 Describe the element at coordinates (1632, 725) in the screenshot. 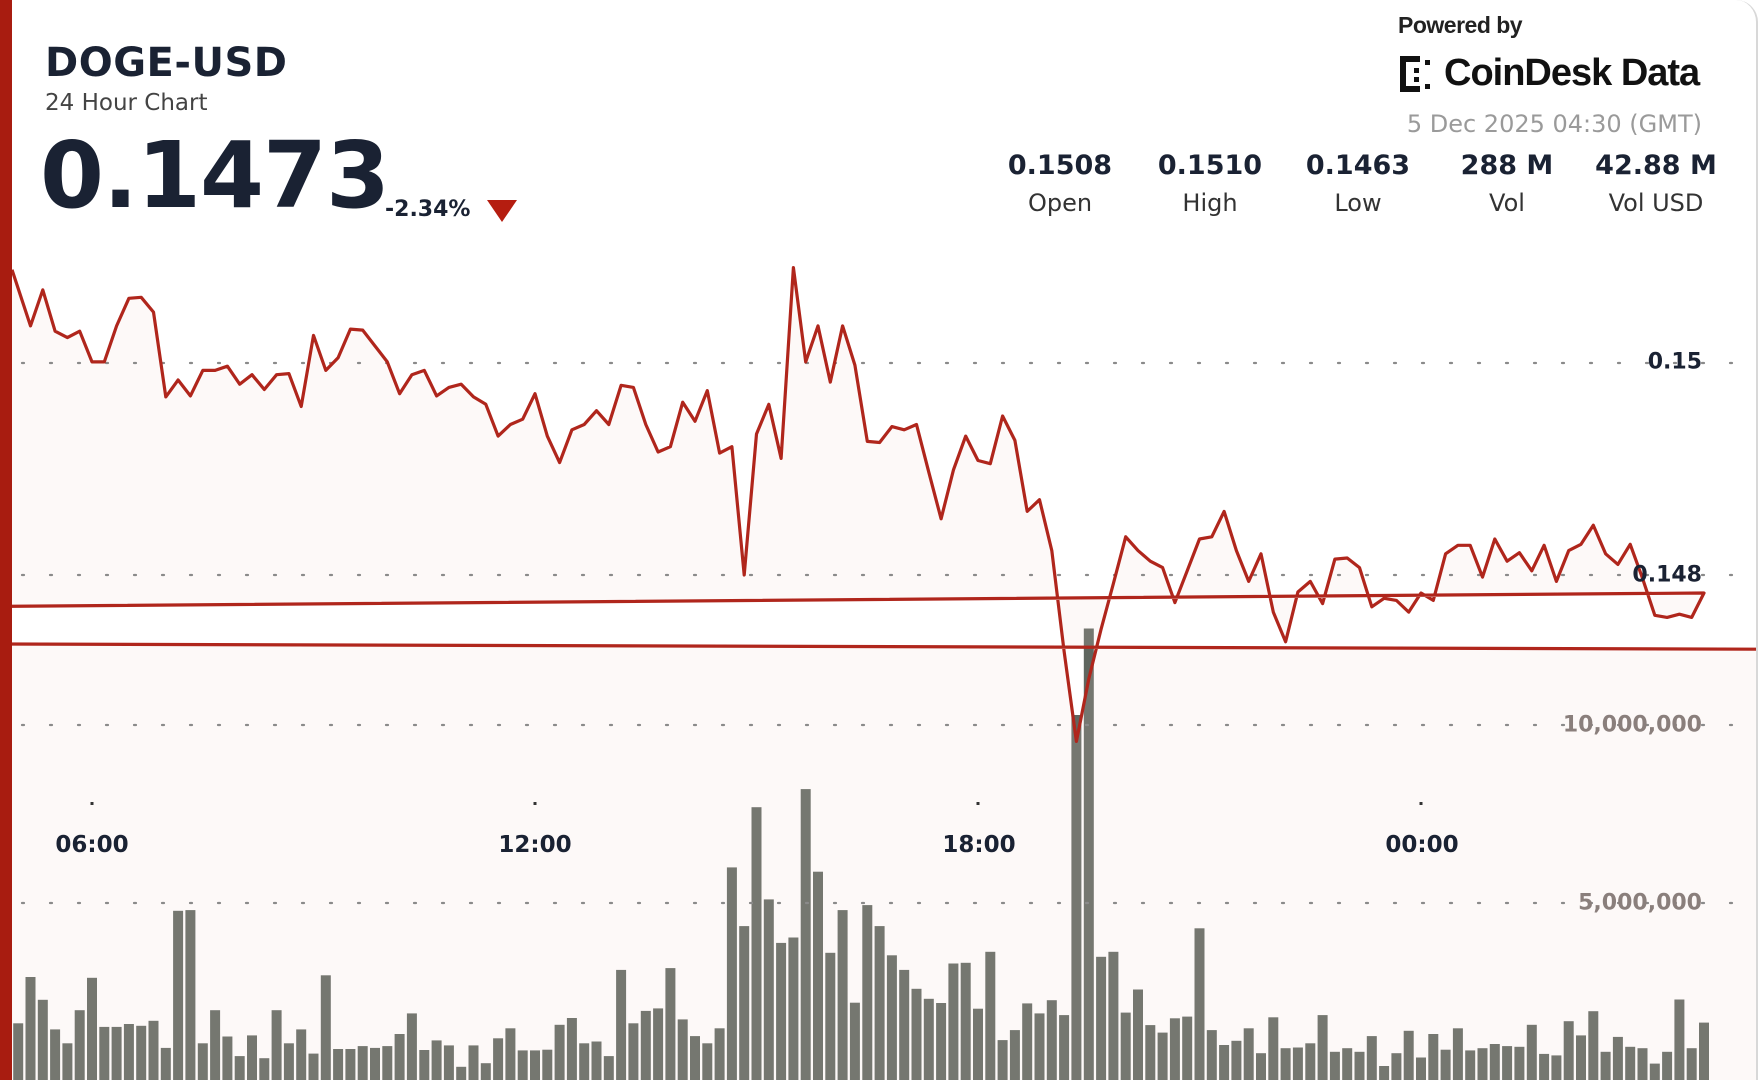

I see `volume-tick-label: 10,000,000` at that location.